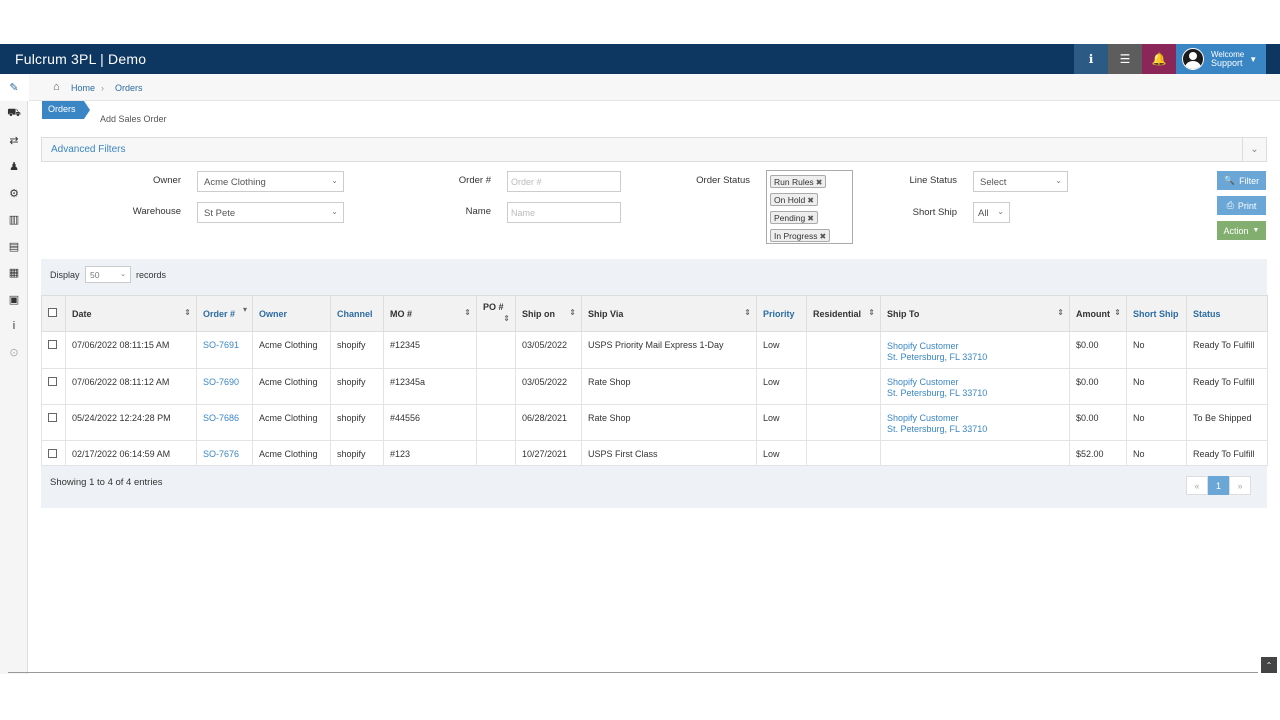  What do you see at coordinates (654, 149) in the screenshot?
I see `advanced-filters-header: Advanced Filters ⌄` at bounding box center [654, 149].